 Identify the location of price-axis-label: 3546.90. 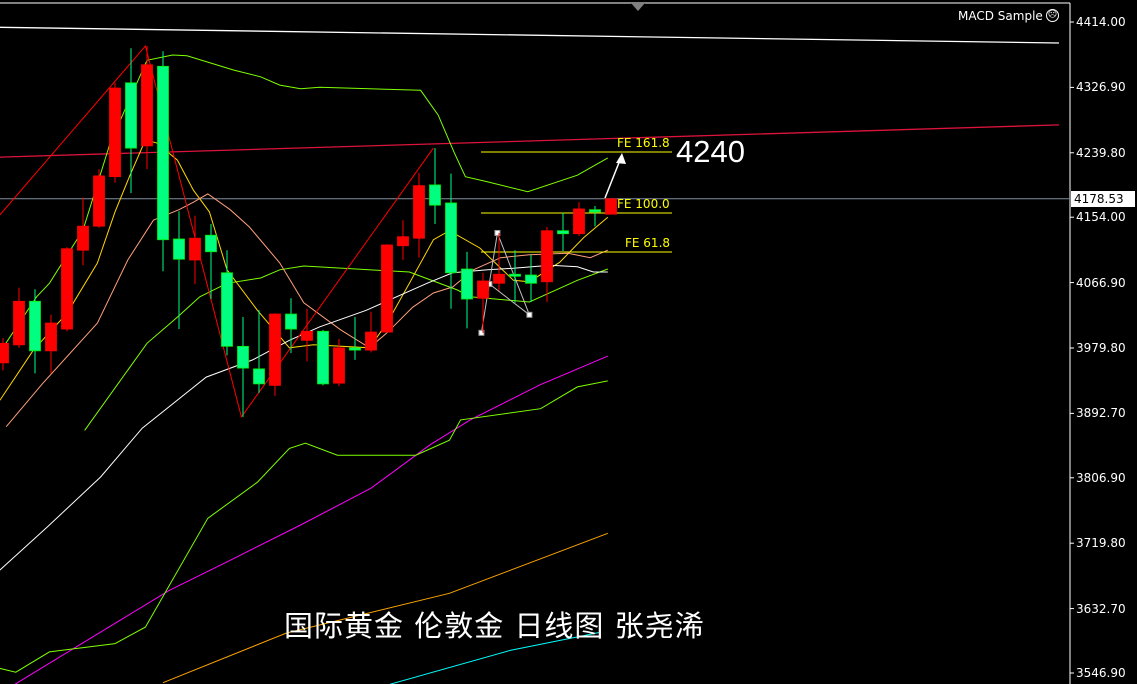
(1101, 673).